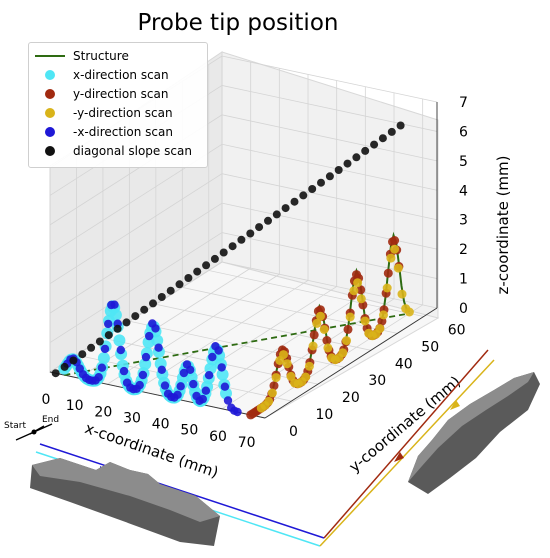 The image size is (550, 558). What do you see at coordinates (430, 347) in the screenshot?
I see `y-tick-label: 50` at bounding box center [430, 347].